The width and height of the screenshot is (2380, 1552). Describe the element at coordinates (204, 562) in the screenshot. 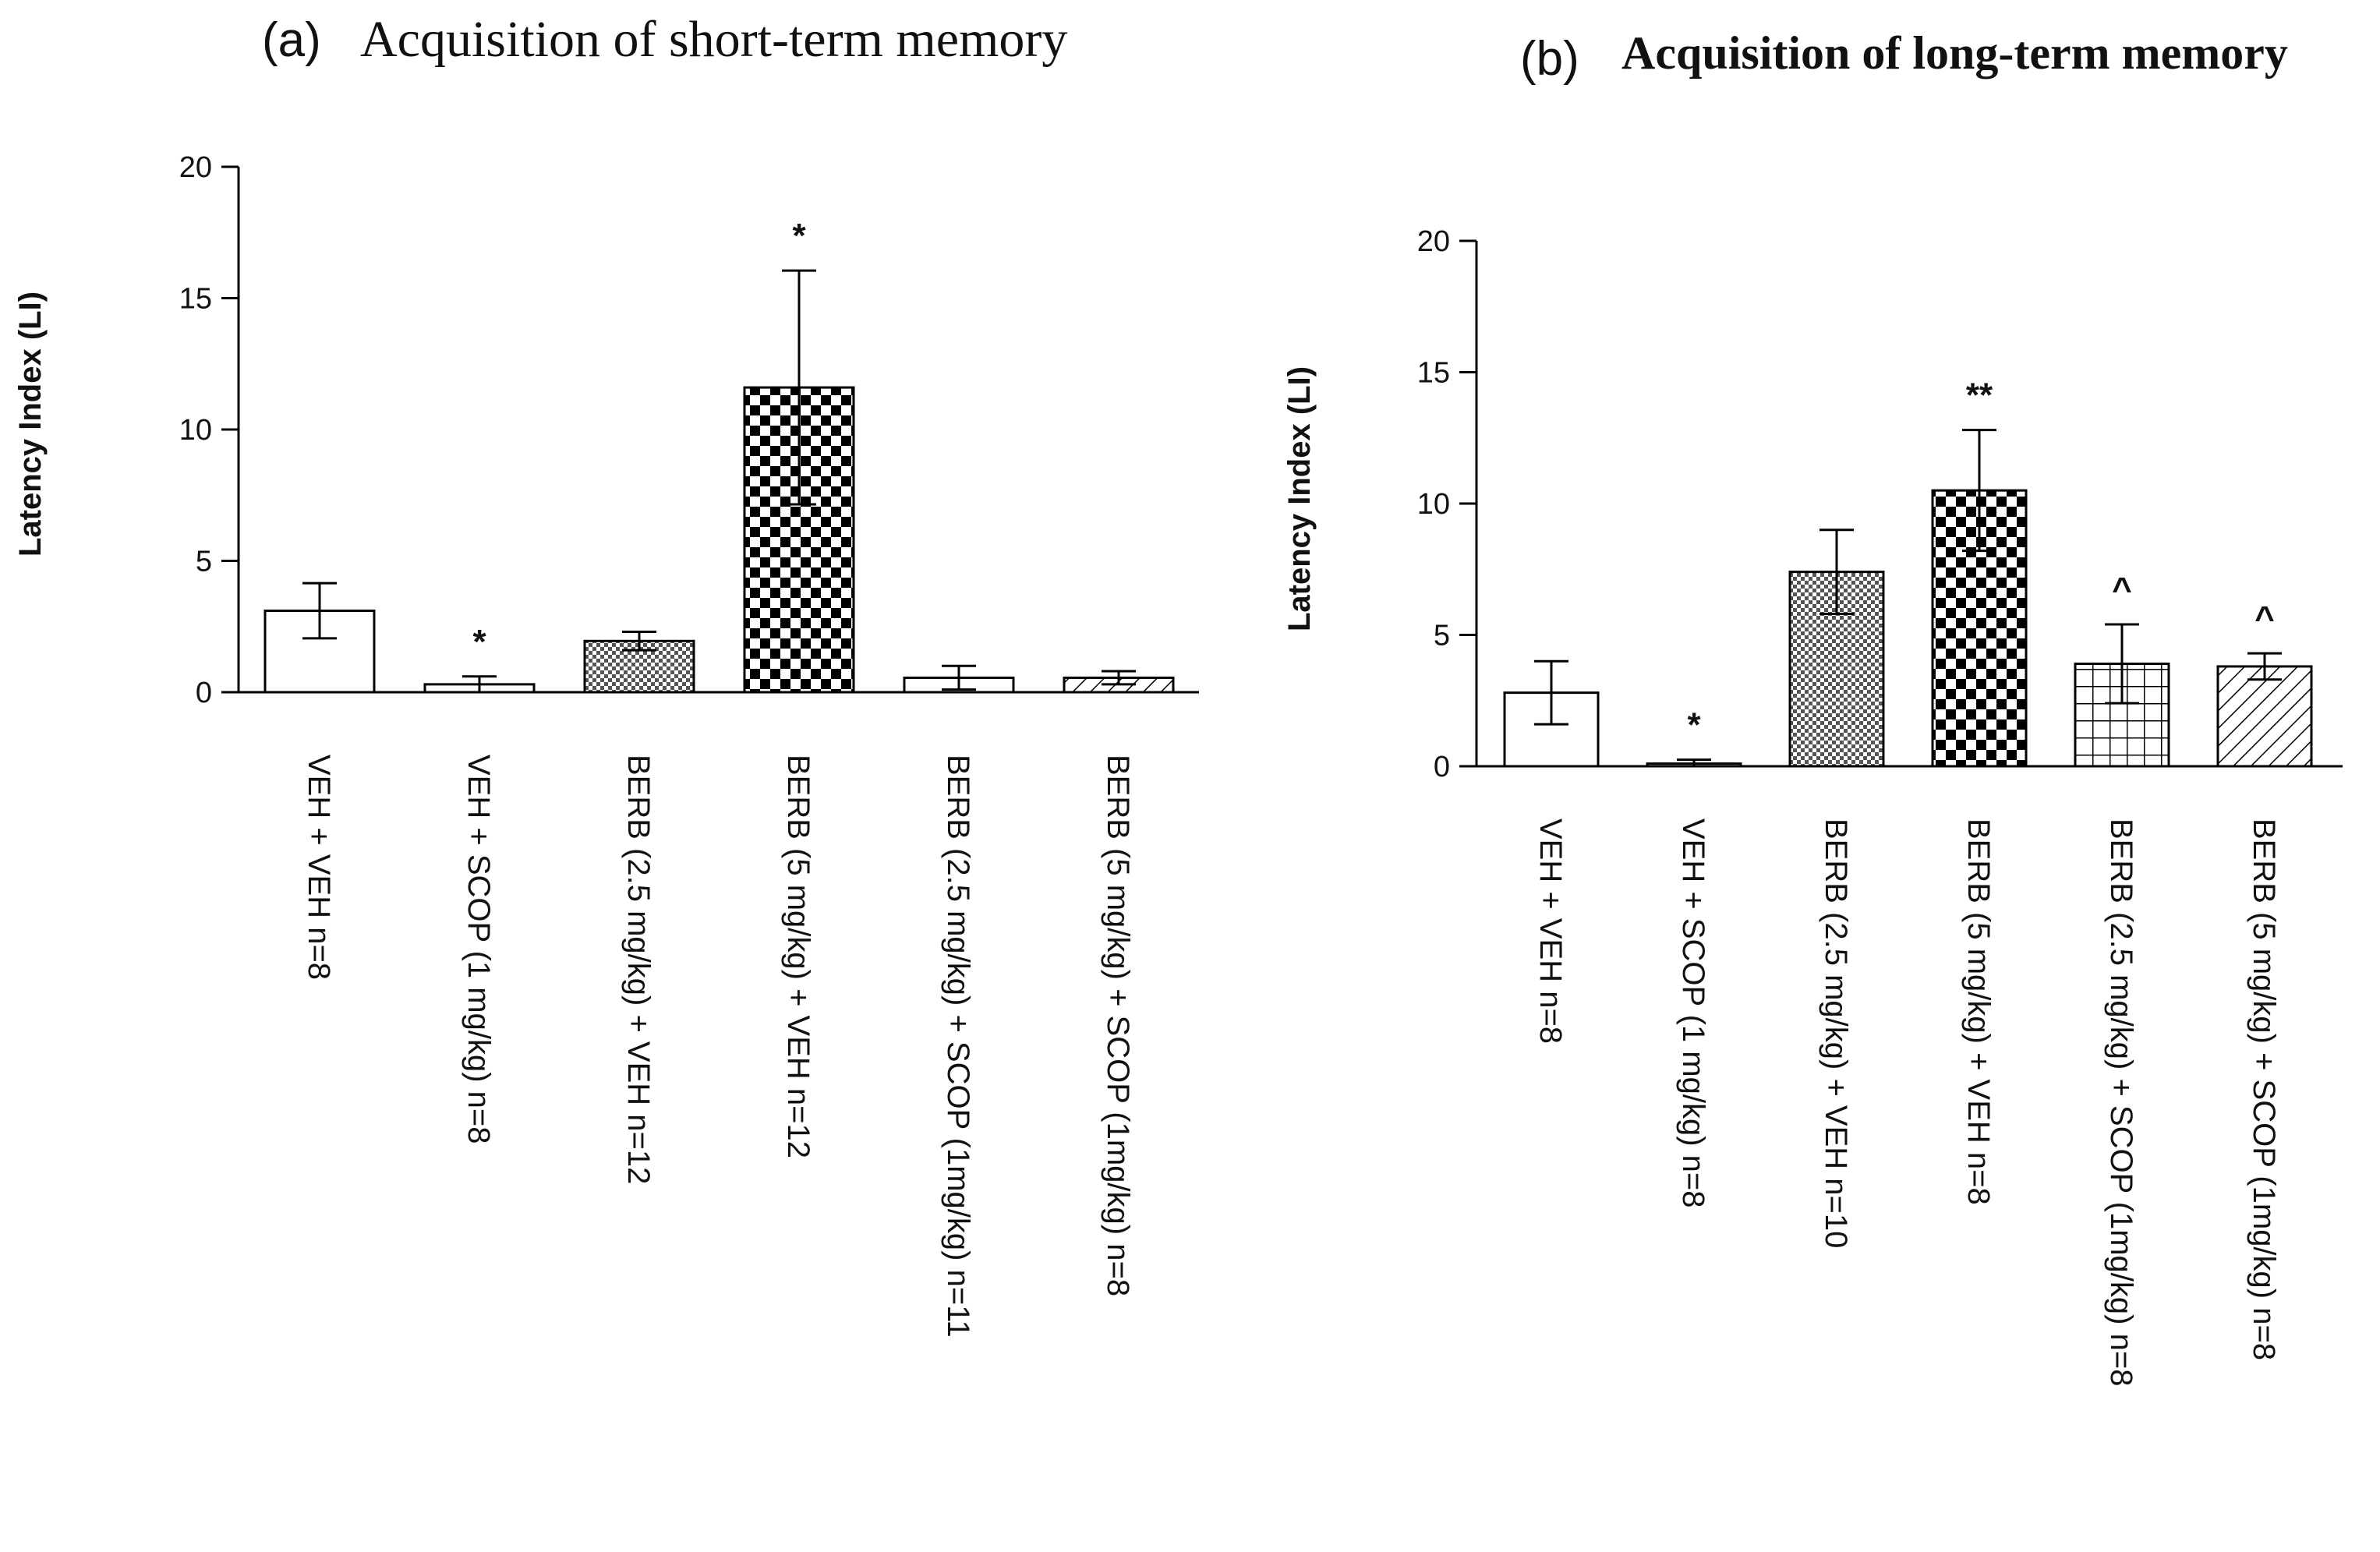

I see `panel-a-ytick-label: 5` at that location.